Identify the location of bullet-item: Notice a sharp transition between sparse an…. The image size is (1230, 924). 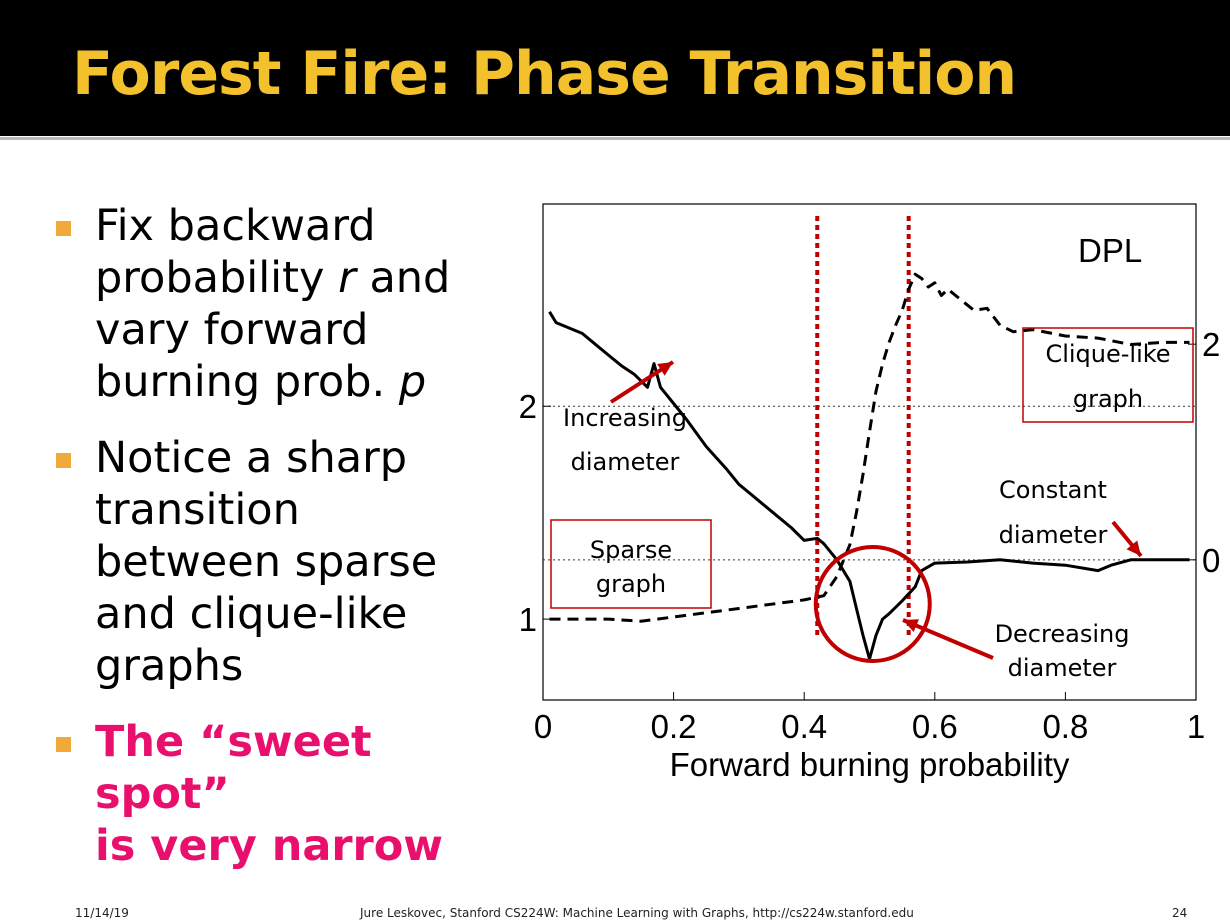
(275, 562).